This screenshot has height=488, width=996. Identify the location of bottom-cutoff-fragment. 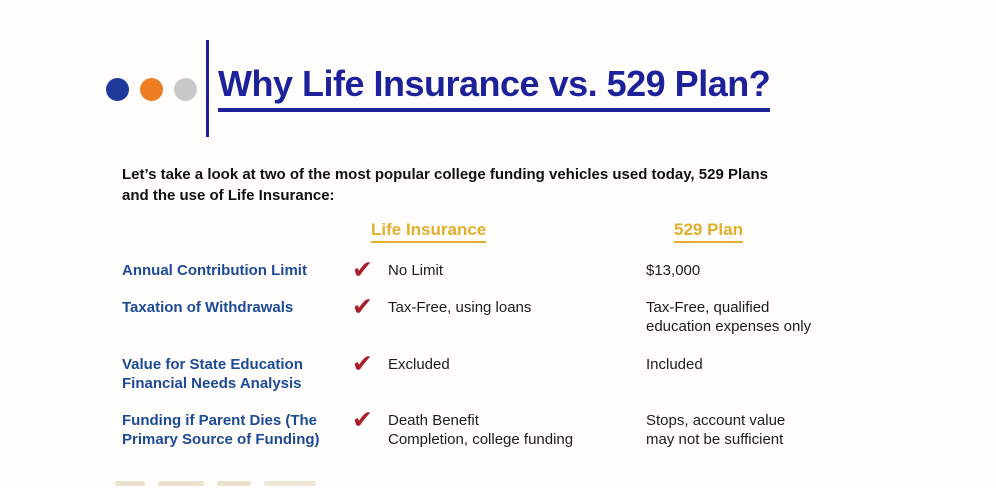
(215, 483).